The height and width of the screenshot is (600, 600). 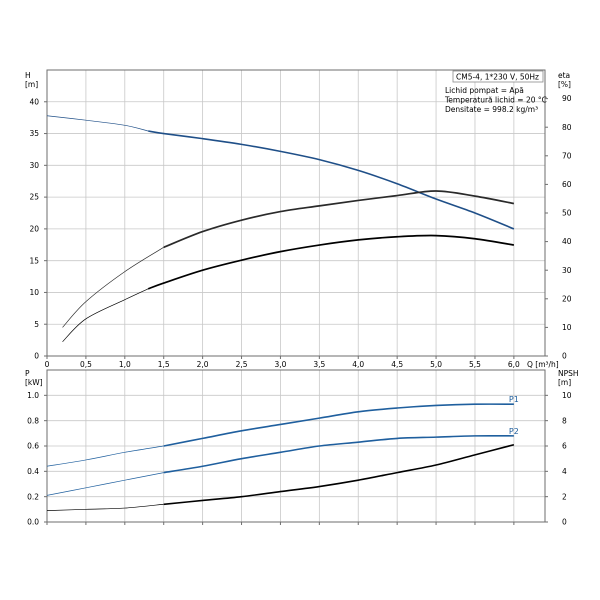 What do you see at coordinates (567, 155) in the screenshot?
I see `y-right-tick-label: 70` at bounding box center [567, 155].